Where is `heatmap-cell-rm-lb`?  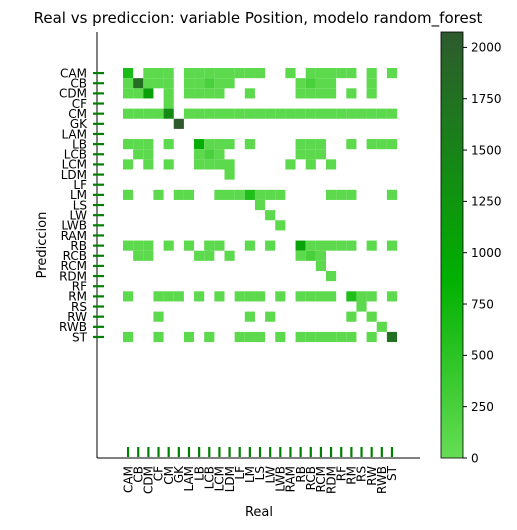
heatmap-cell-rm-lb is located at coordinates (199, 296).